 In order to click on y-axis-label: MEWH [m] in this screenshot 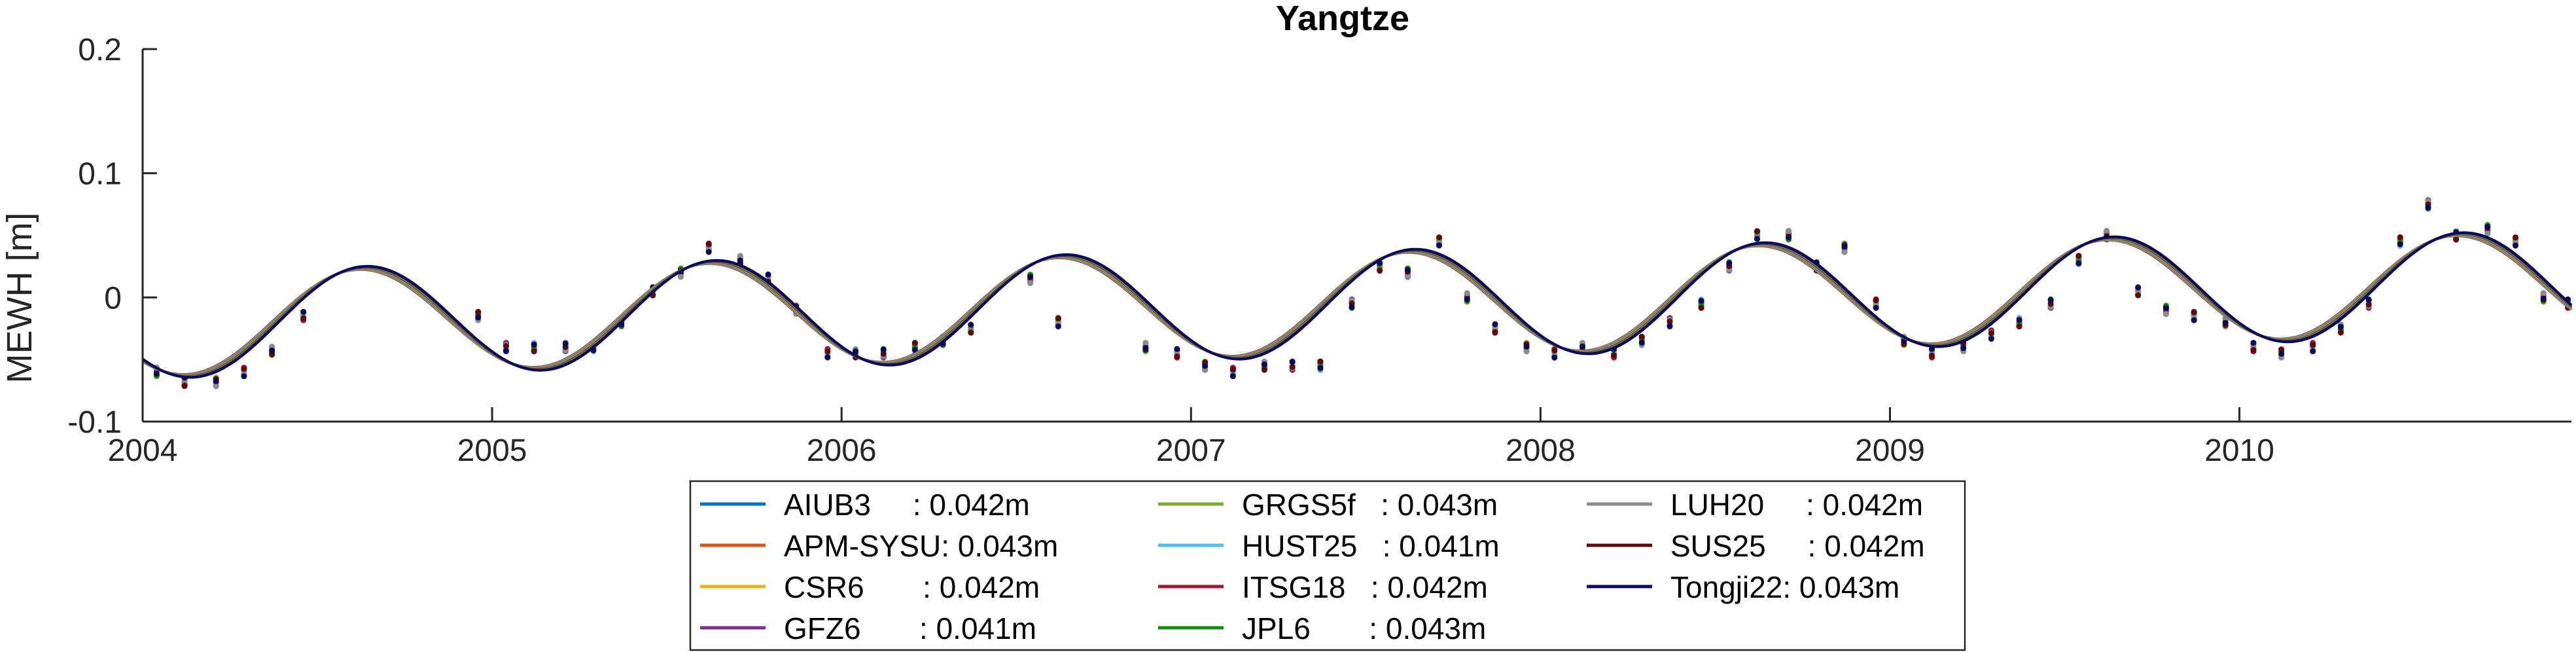, I will do `click(19, 298)`.